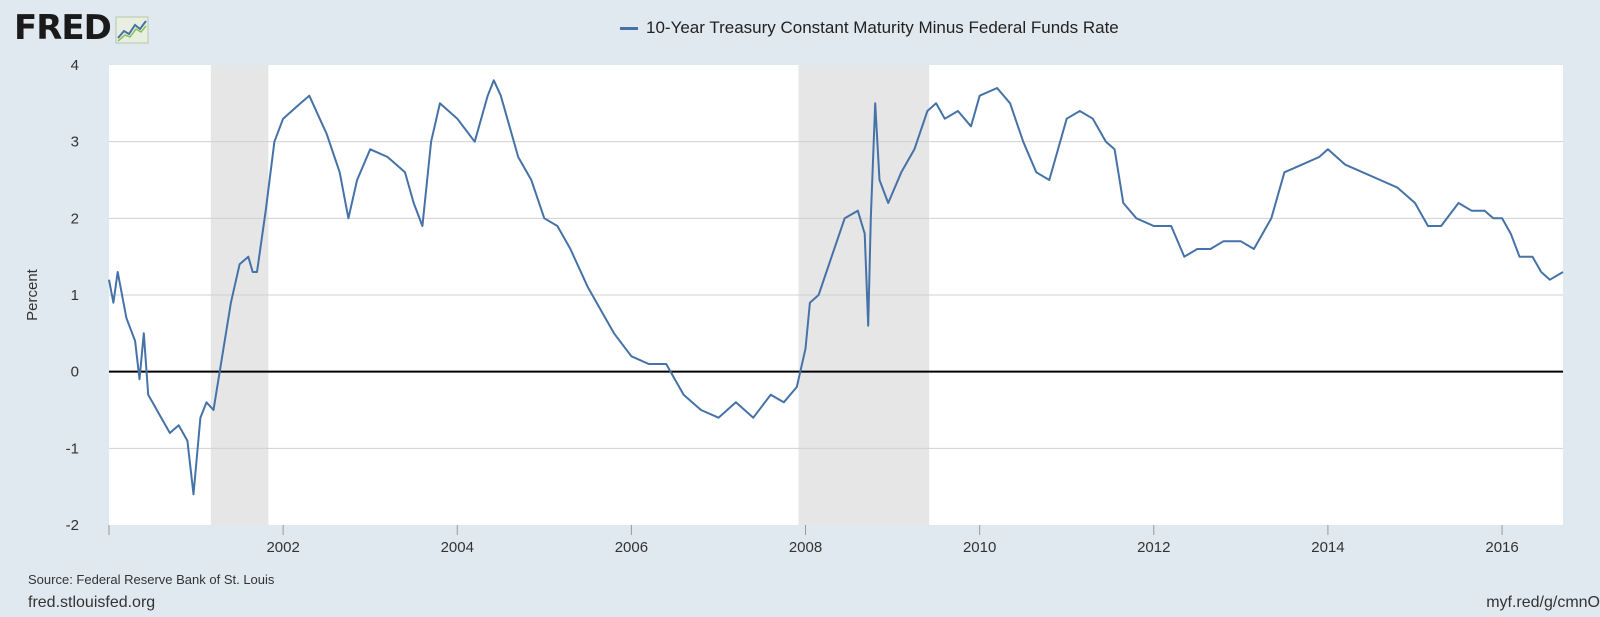 This screenshot has width=1600, height=617. What do you see at coordinates (629, 28) in the screenshot?
I see `legend-swatch` at bounding box center [629, 28].